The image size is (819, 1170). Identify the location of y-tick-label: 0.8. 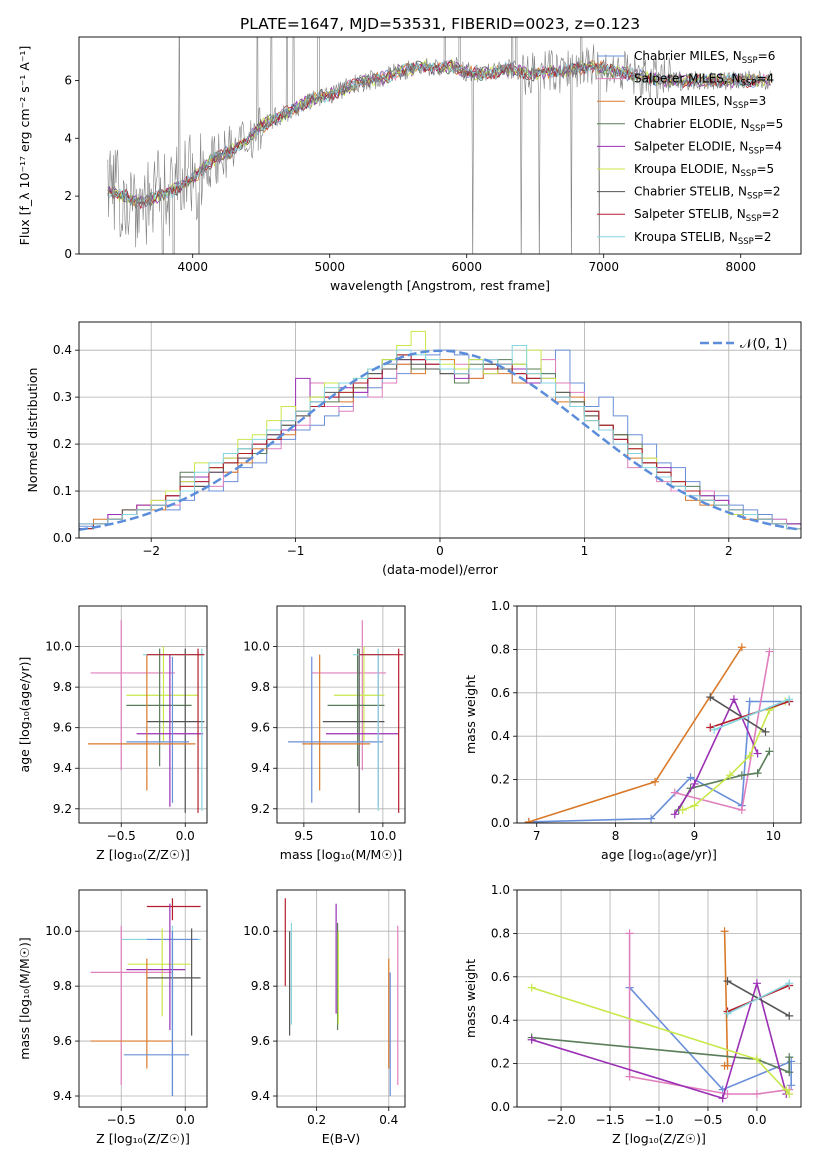
(500, 649).